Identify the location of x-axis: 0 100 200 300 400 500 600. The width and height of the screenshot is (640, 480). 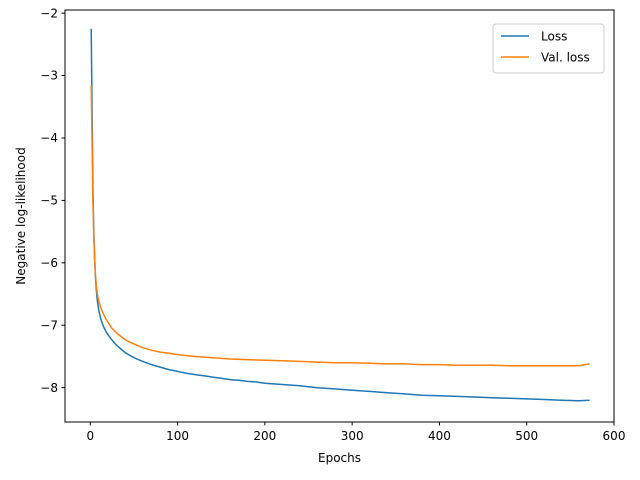
(355, 432).